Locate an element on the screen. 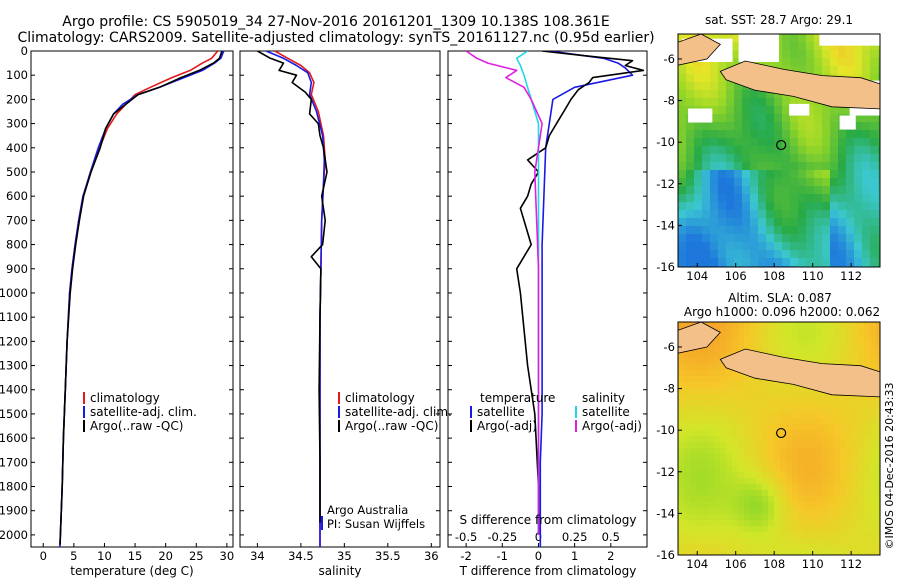 The height and width of the screenshot is (580, 900). x-tick-label: 0 is located at coordinates (538, 556).